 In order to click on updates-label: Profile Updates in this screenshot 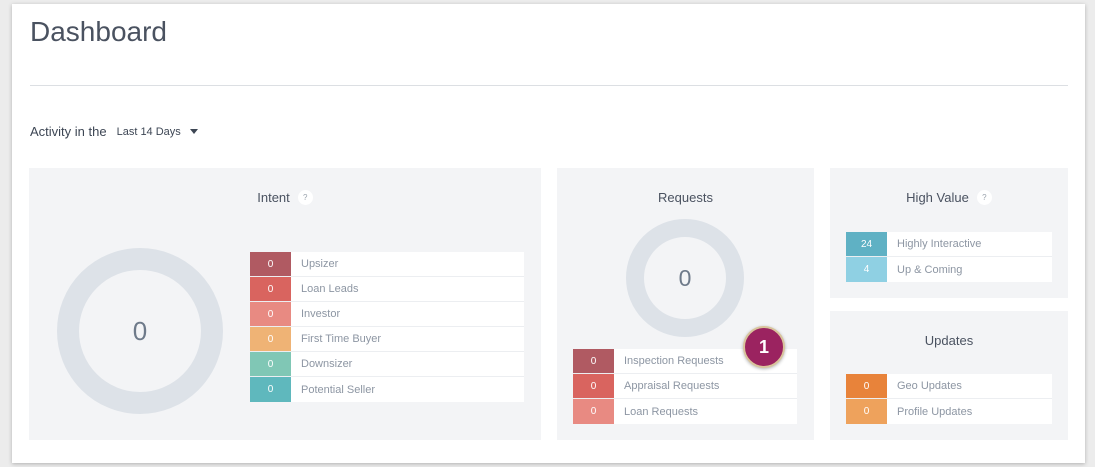, I will do `click(935, 411)`.